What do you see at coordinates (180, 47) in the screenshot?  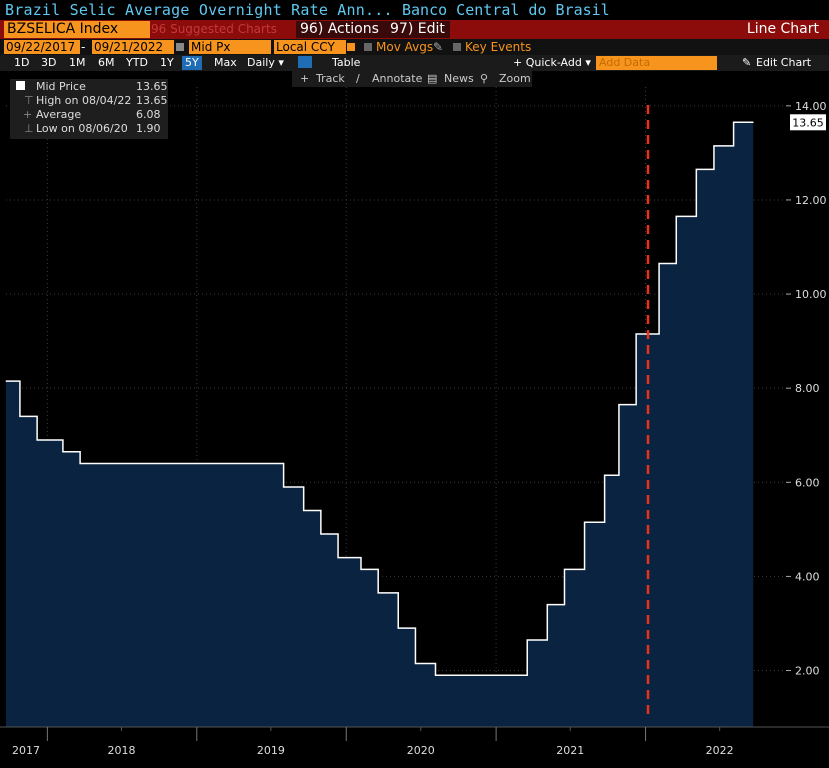 I see `calendar-icon` at bounding box center [180, 47].